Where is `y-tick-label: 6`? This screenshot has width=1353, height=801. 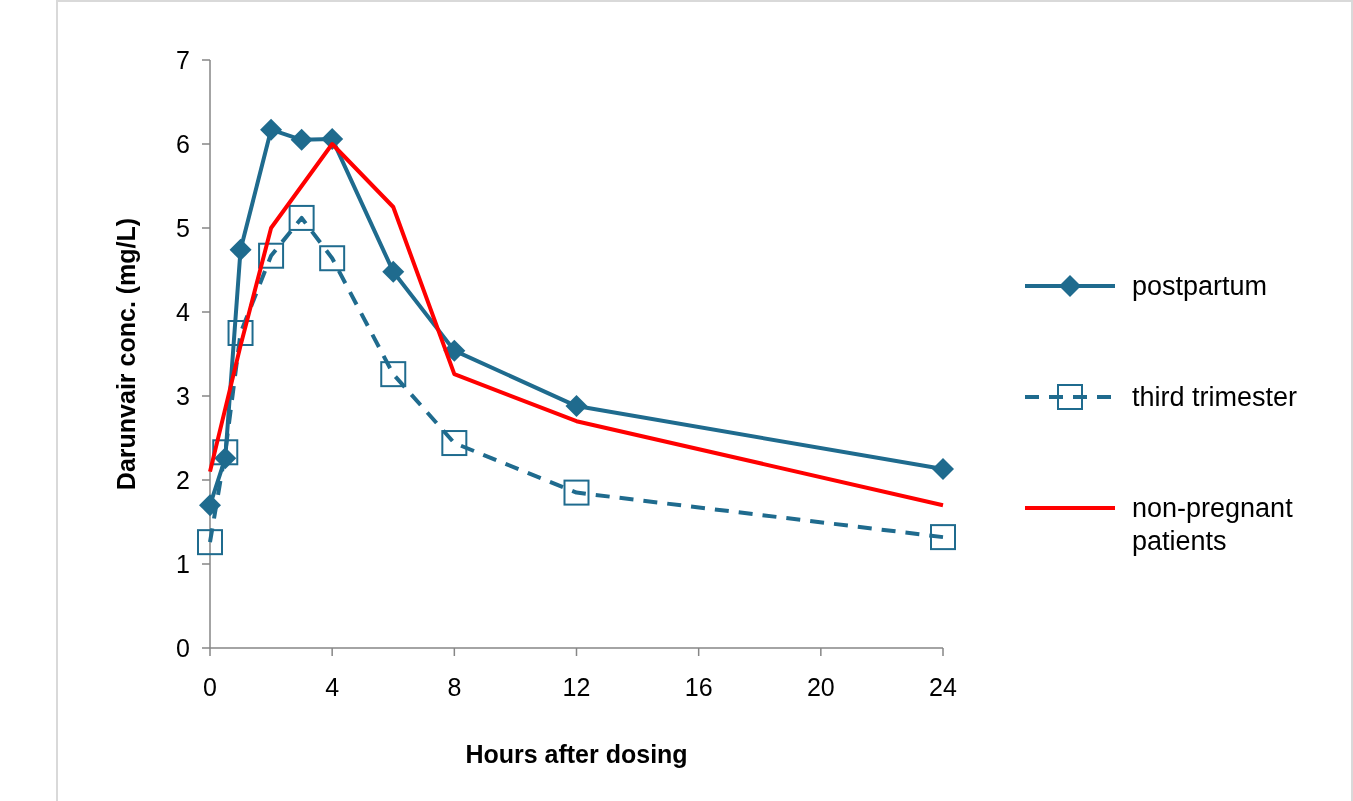 y-tick-label: 6 is located at coordinates (183, 143).